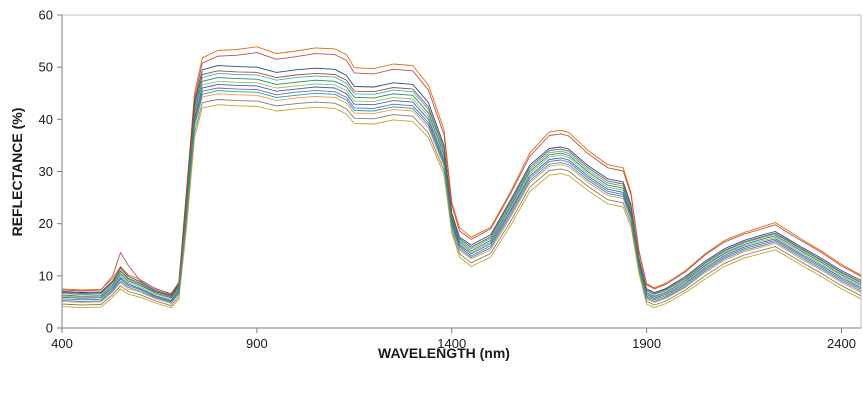 This screenshot has height=394, width=863. What do you see at coordinates (62, 343) in the screenshot?
I see `x-tick-label: 400` at bounding box center [62, 343].